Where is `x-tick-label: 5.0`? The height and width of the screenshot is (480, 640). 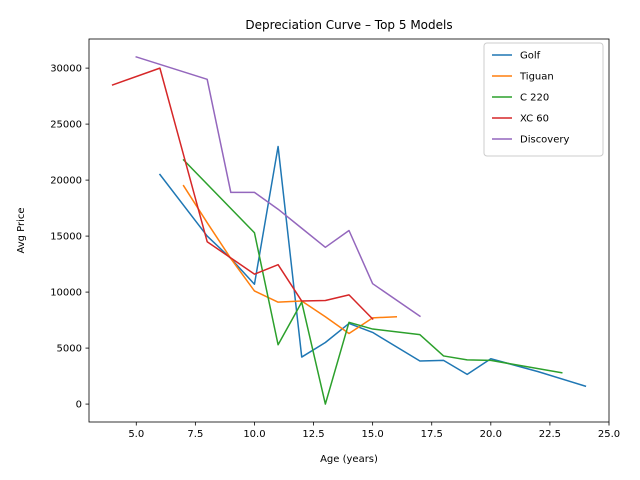 x-tick-label: 5.0 is located at coordinates (136, 434).